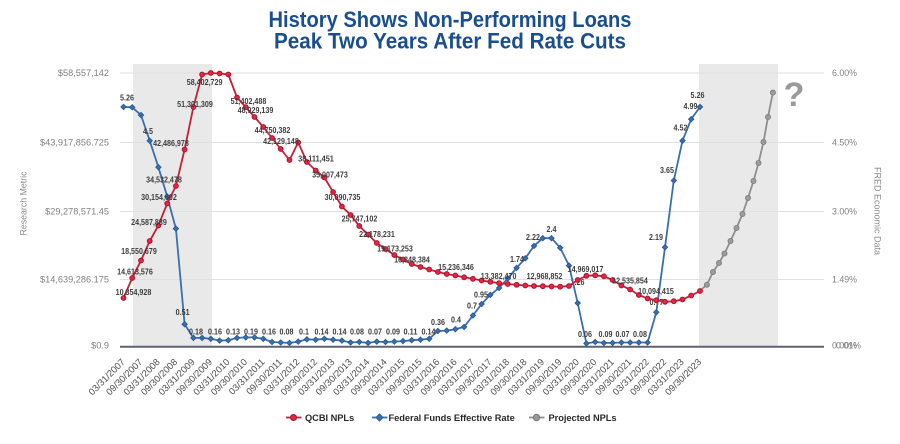  I want to click on svg-text: $58,557,142, so click(83, 73).